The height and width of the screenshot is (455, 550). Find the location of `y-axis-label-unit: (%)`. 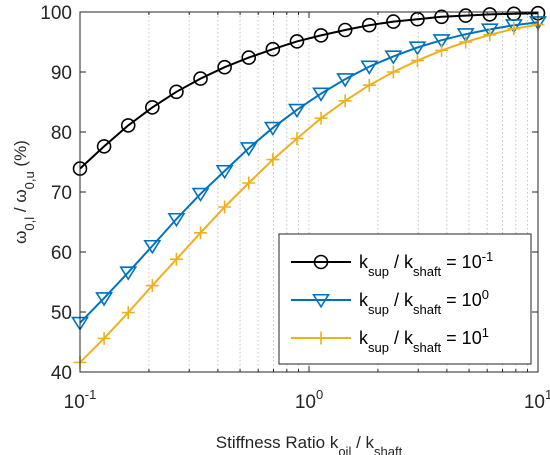

y-axis-label-unit: (%) is located at coordinates (20, 155).